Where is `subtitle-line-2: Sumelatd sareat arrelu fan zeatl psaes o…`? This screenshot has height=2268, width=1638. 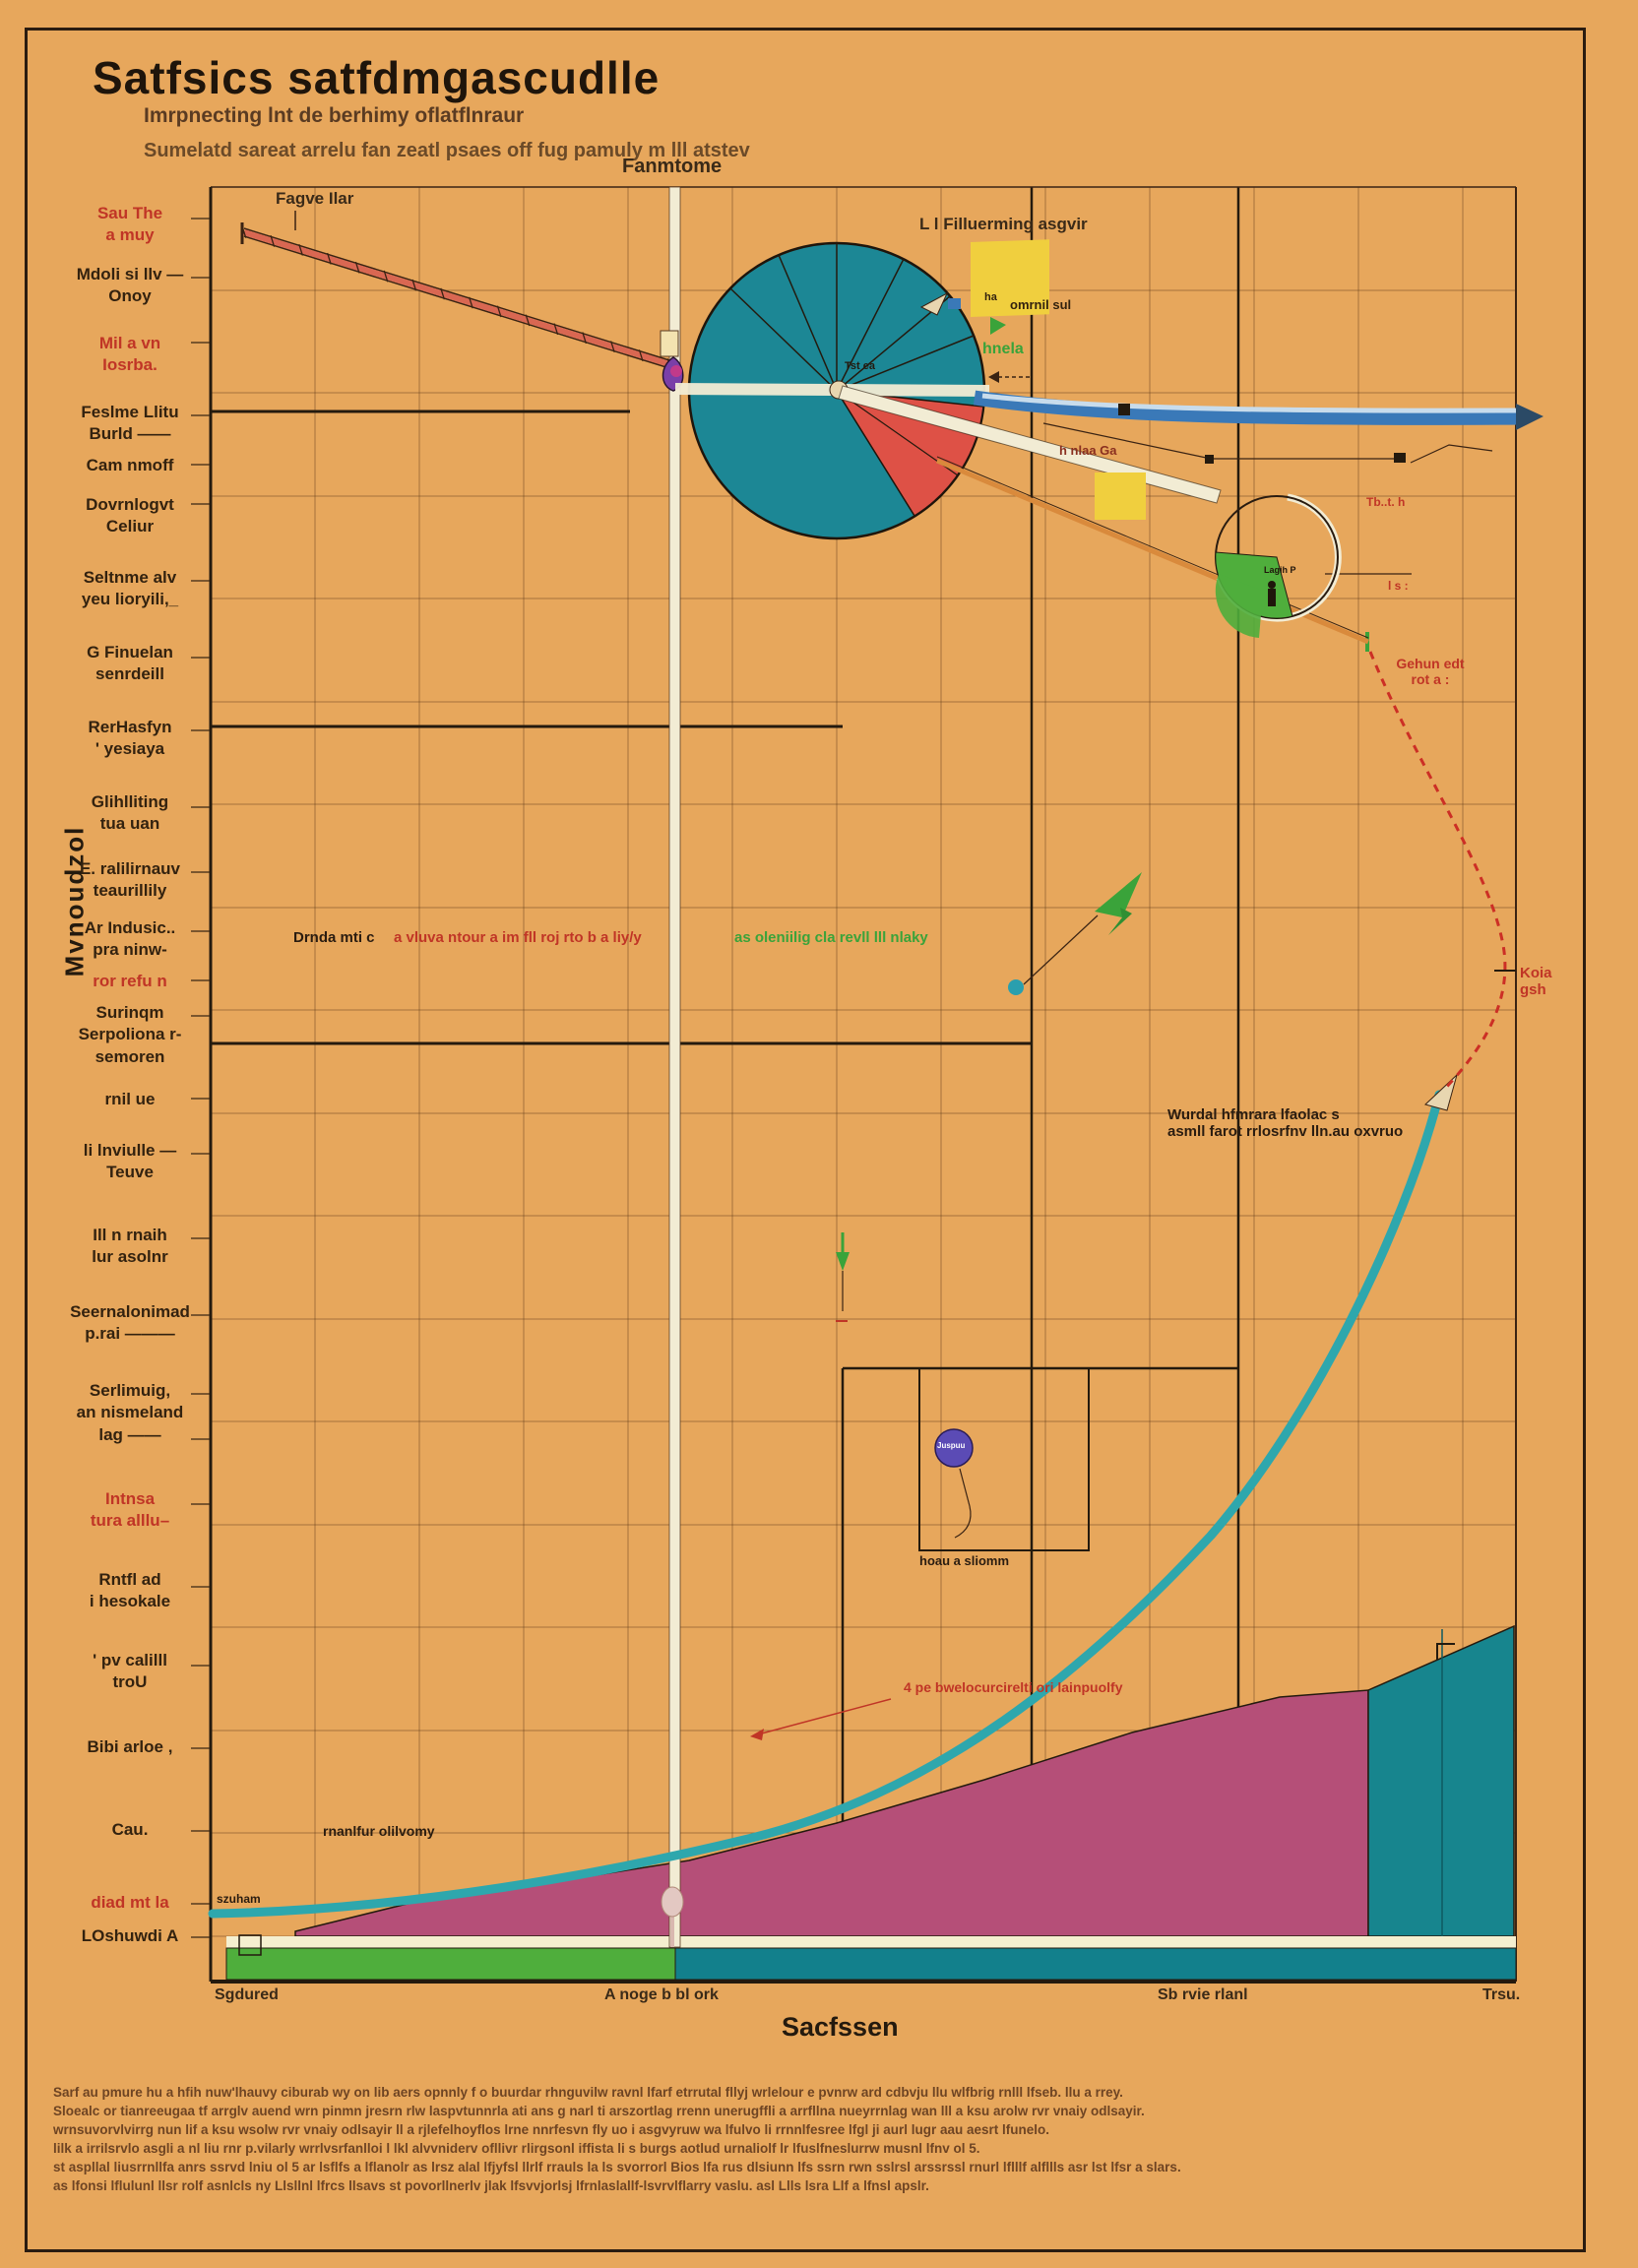 subtitle-line-2: Sumelatd sareat arrelu fan zeatl psaes o… is located at coordinates (447, 150).